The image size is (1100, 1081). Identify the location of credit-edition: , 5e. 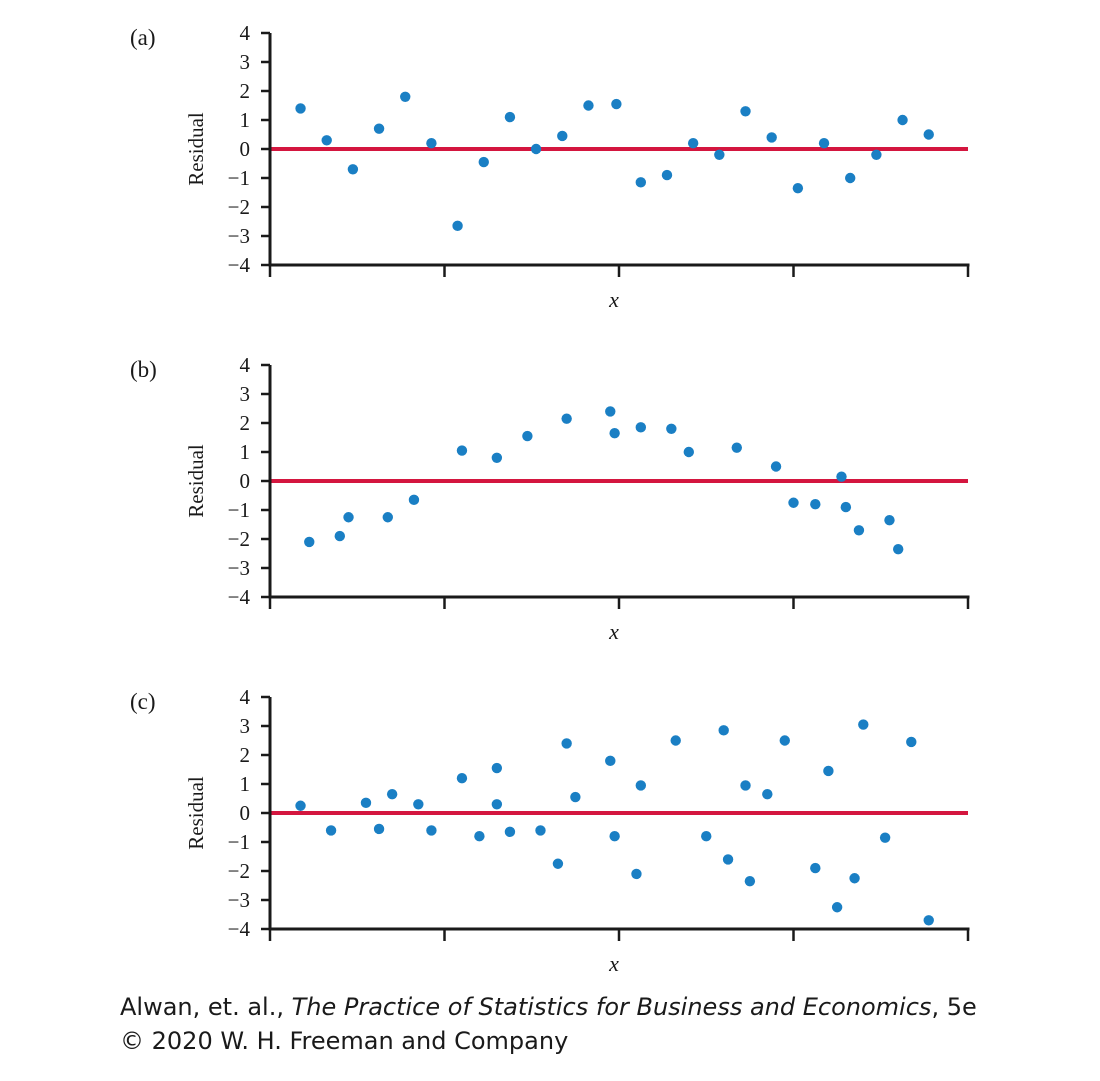
(954, 1007).